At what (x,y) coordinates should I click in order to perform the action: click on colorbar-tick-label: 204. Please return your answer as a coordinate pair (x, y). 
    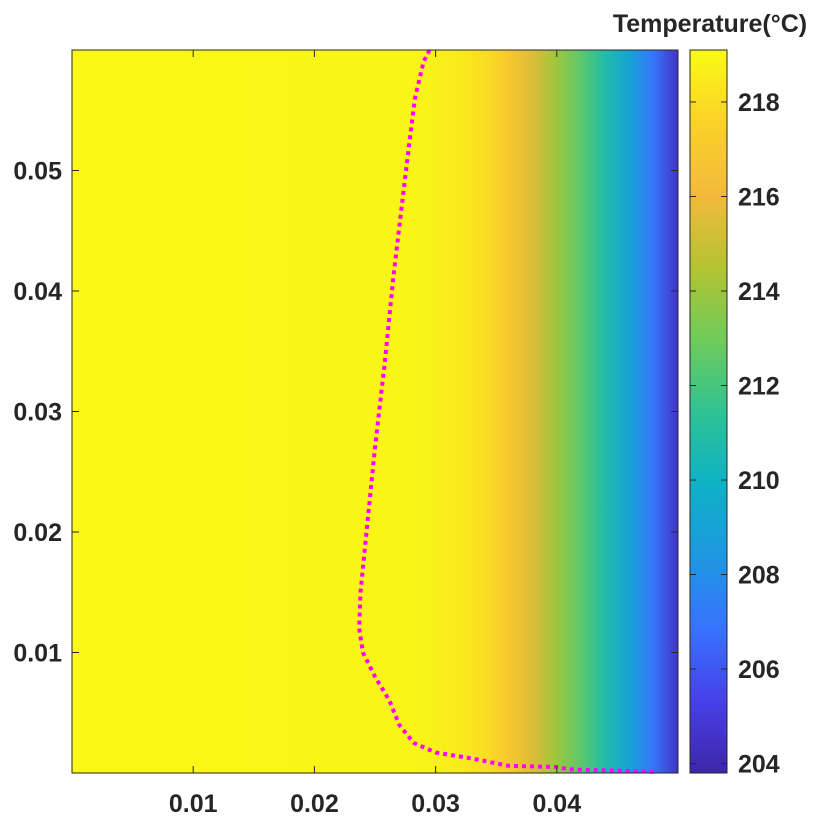
    Looking at the image, I should click on (759, 765).